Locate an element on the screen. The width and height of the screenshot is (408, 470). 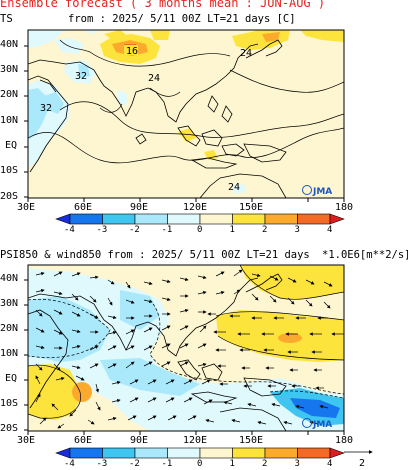
ts-lon-30e: 30E is located at coordinates (26, 207).